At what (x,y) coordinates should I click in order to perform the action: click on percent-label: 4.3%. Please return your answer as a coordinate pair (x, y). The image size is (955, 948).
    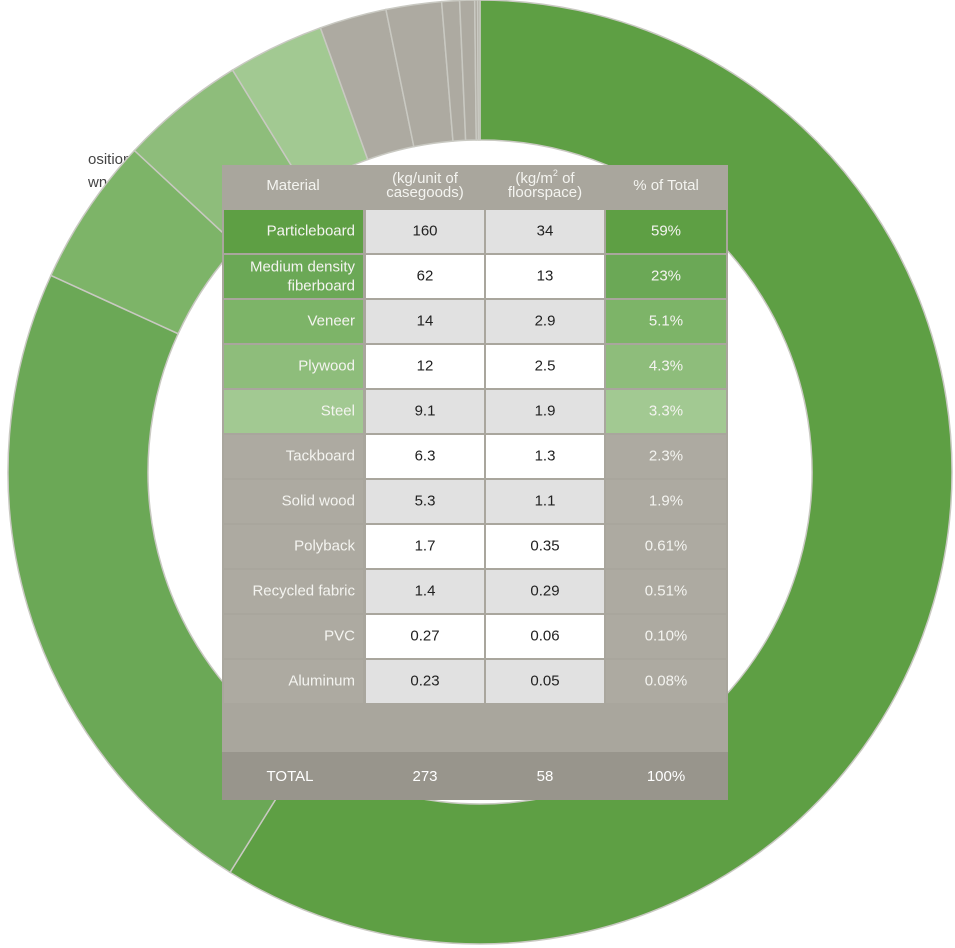
    Looking at the image, I should click on (666, 365).